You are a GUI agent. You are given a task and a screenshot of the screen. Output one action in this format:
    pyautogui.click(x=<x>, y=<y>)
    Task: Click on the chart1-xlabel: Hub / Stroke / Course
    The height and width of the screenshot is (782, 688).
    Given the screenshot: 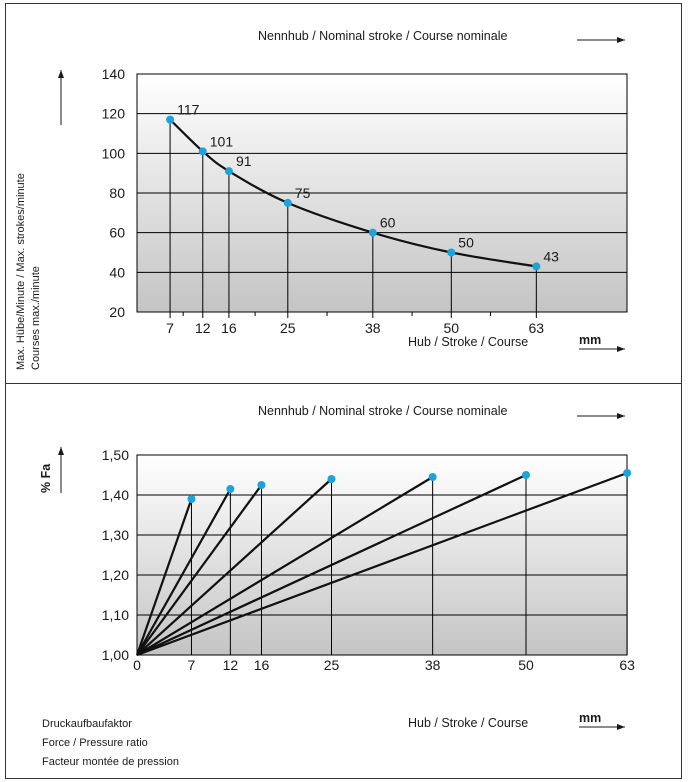 What is the action you would take?
    pyautogui.click(x=468, y=342)
    